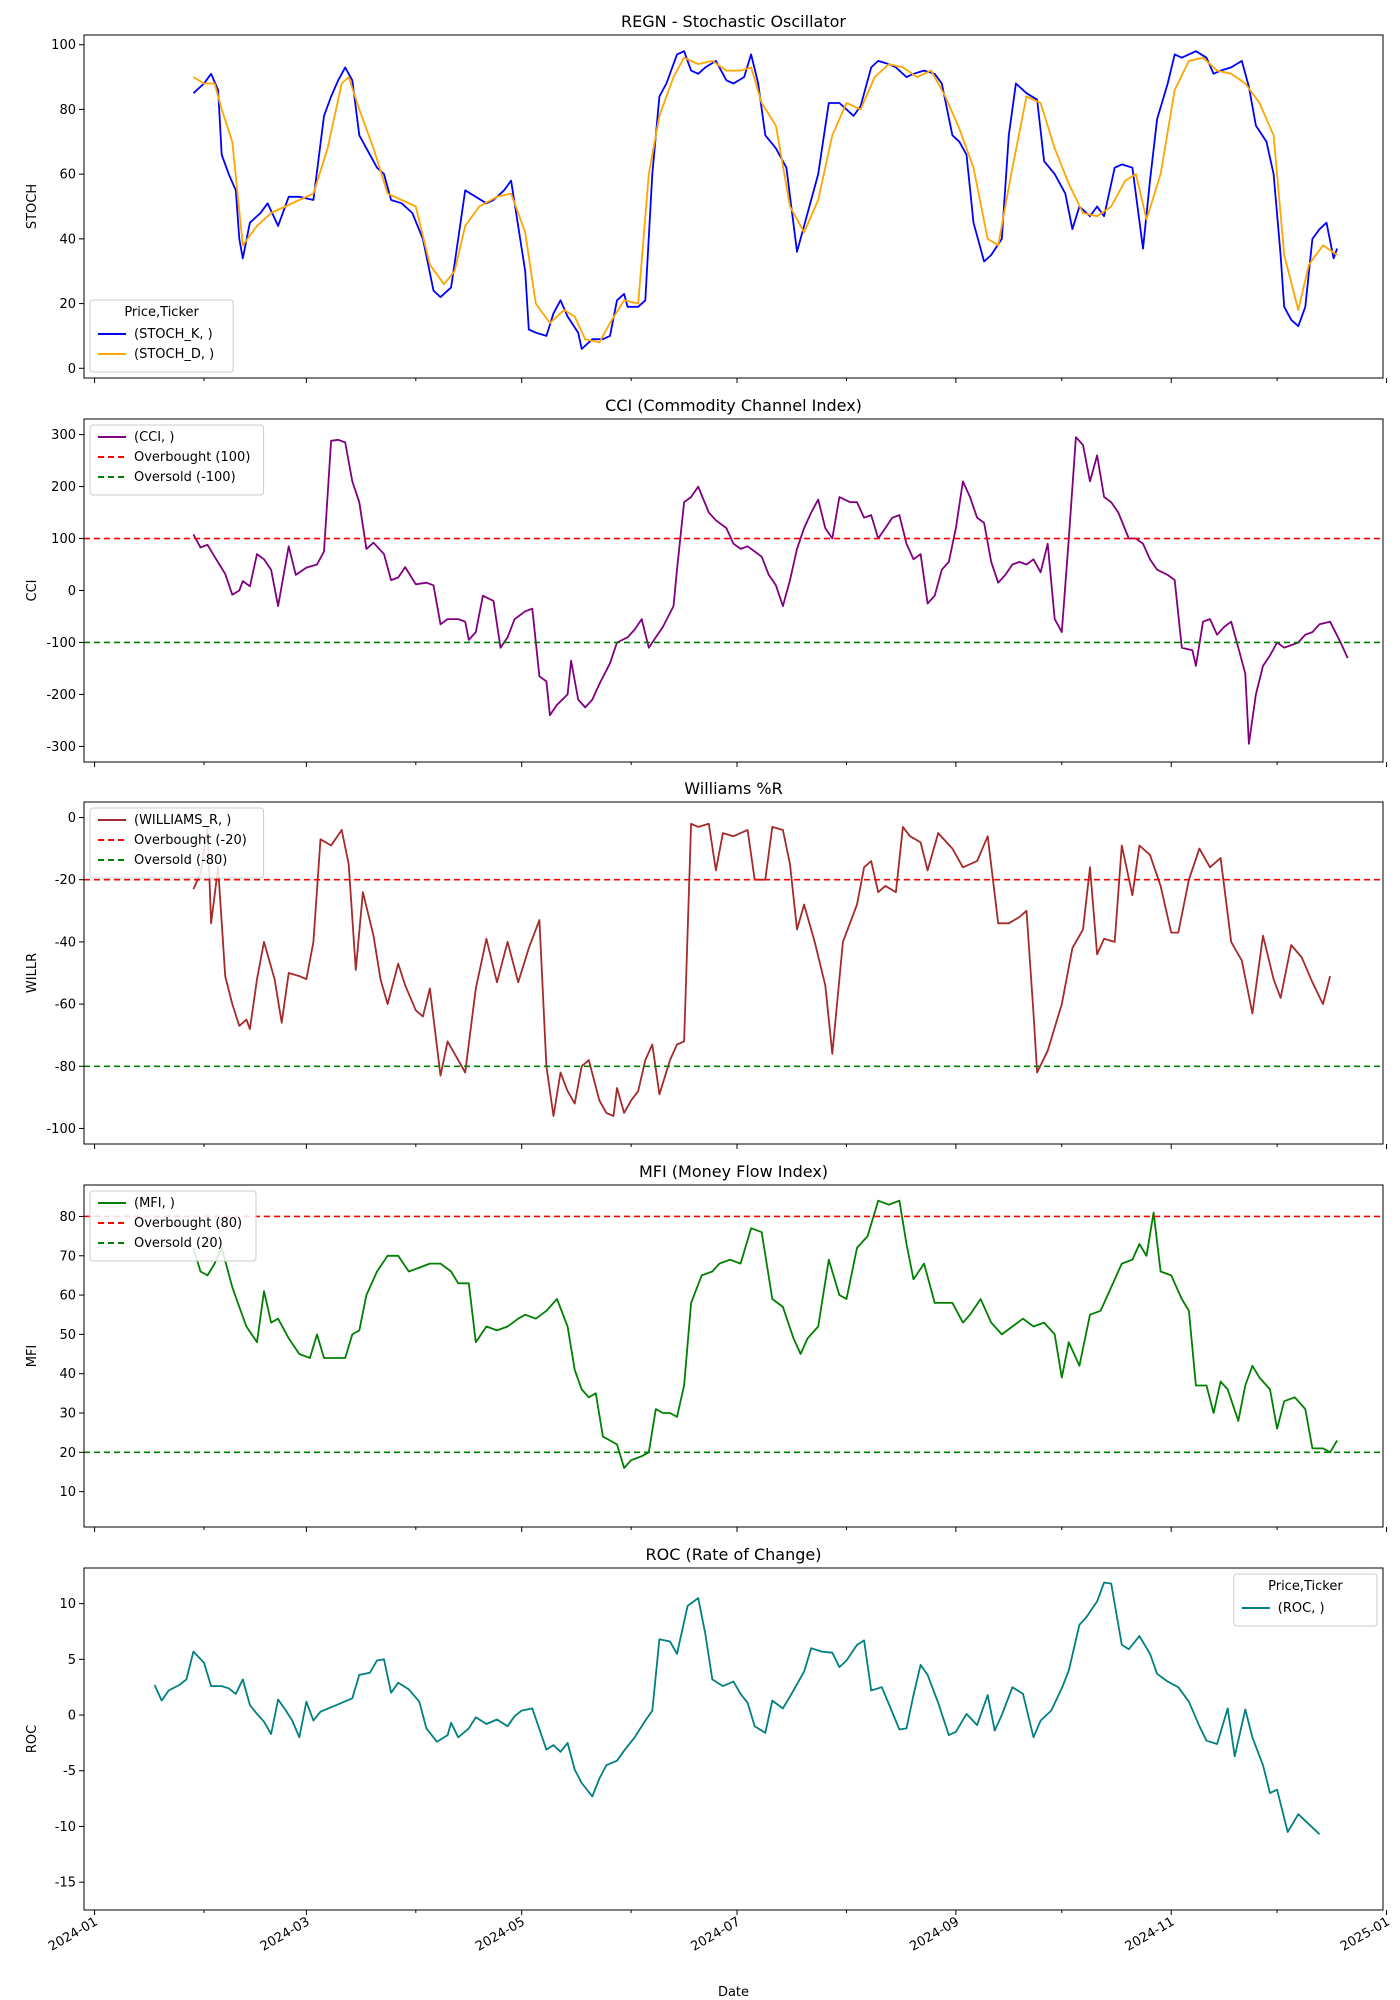 The height and width of the screenshot is (2000, 1400). Describe the element at coordinates (72, 1660) in the screenshot. I see `y-tick-label: 5` at that location.